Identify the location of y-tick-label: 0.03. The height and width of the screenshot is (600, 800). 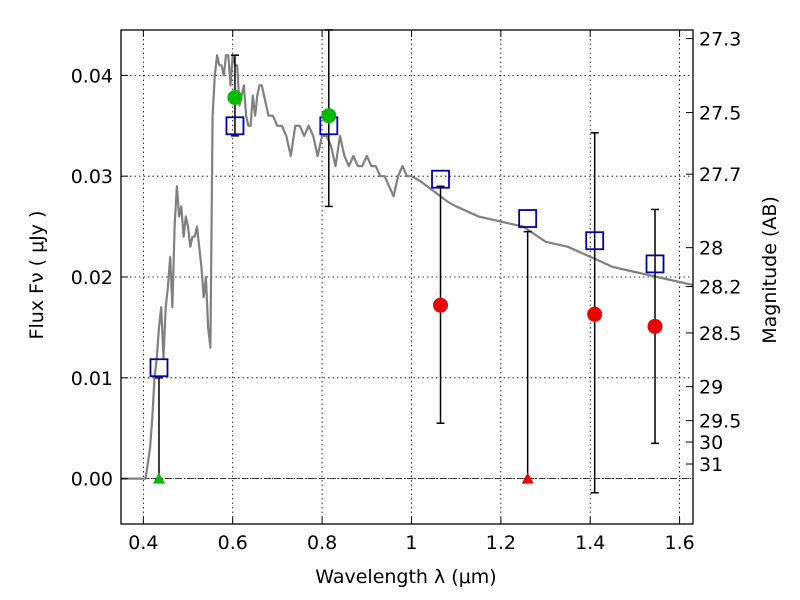
(92, 177).